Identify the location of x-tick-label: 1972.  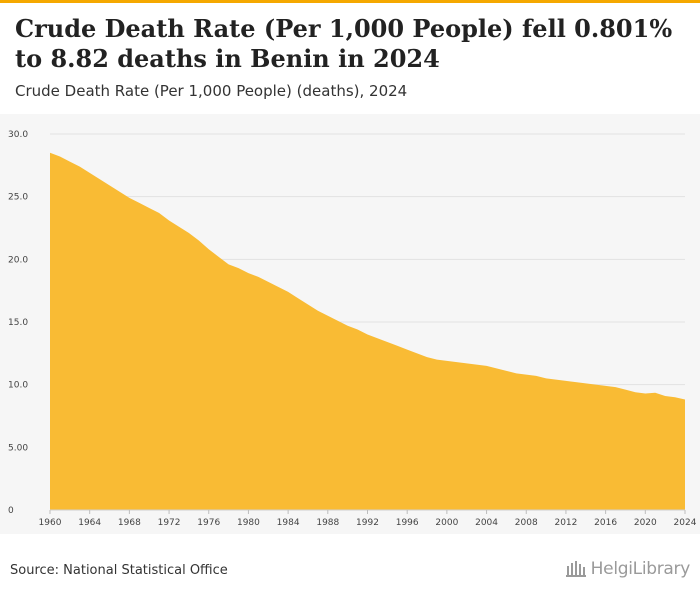
(169, 523).